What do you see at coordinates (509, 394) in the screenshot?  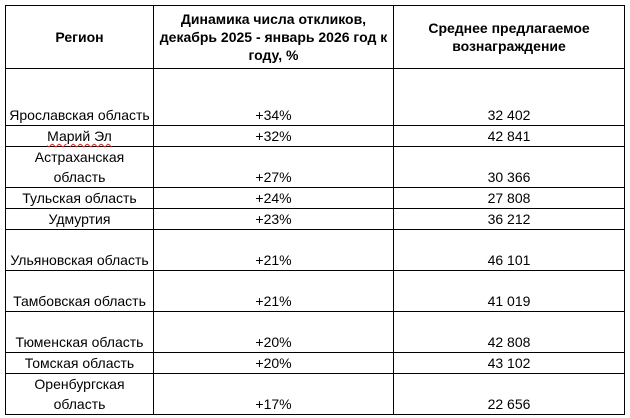 I see `salary-cell: 22 656` at bounding box center [509, 394].